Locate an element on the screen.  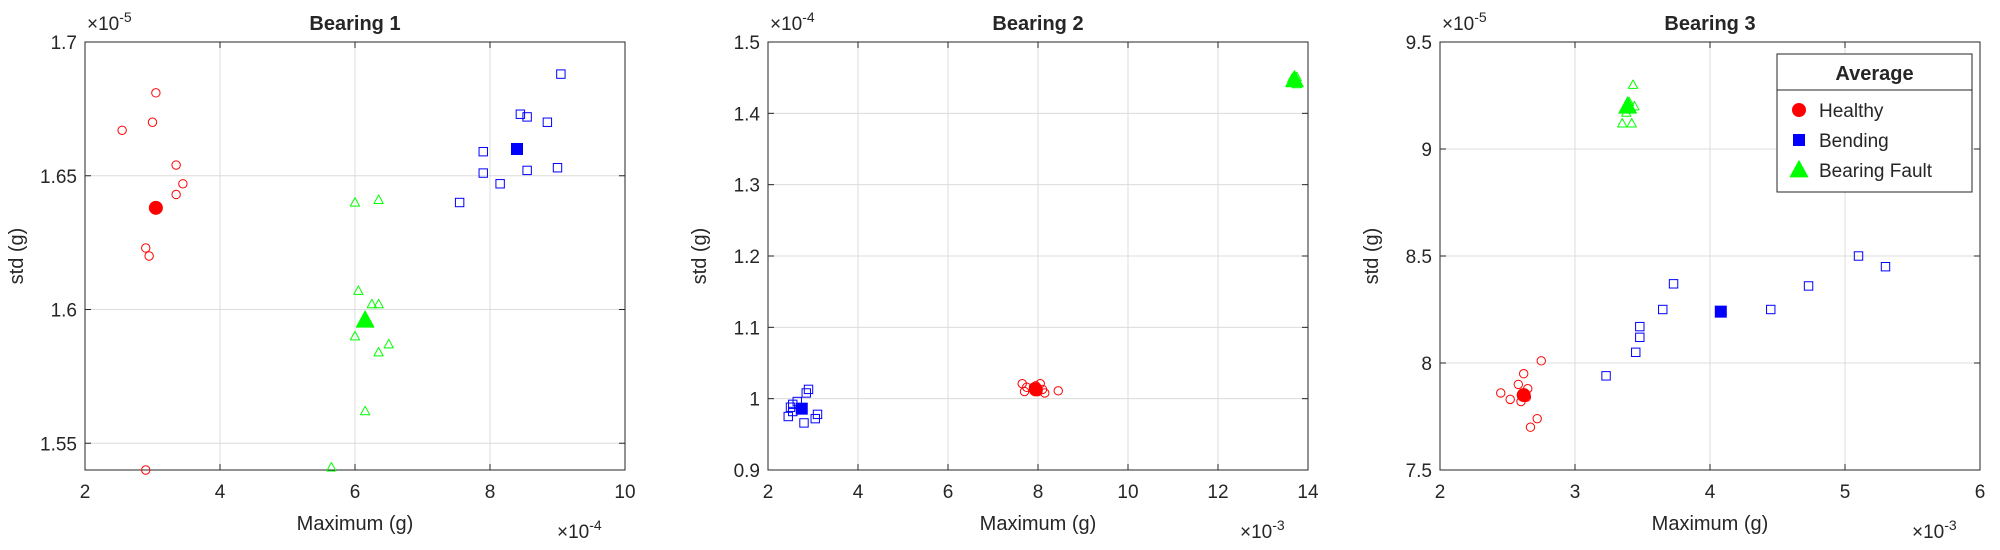
chart-title: Bearing 2 is located at coordinates (1037, 24).